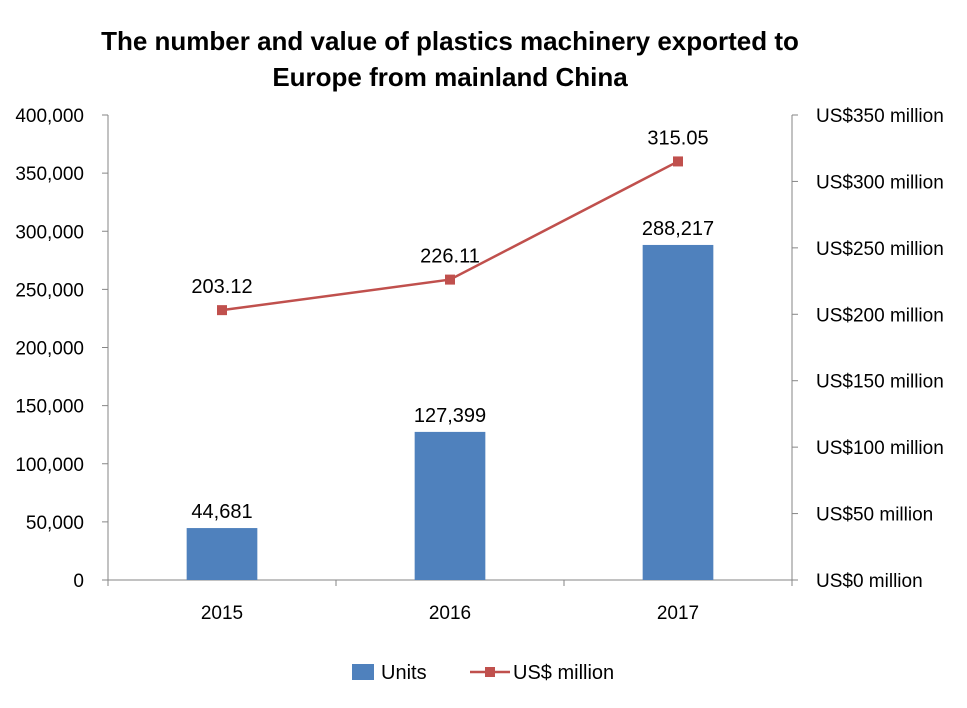 The height and width of the screenshot is (708, 967). What do you see at coordinates (450, 257) in the screenshot?
I see `line-data-label: 226.11` at bounding box center [450, 257].